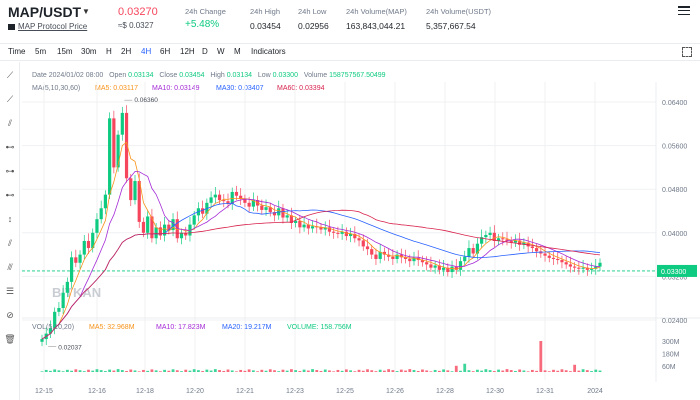  Describe the element at coordinates (126, 51) in the screenshot. I see `tab-2h: 2H` at that location.